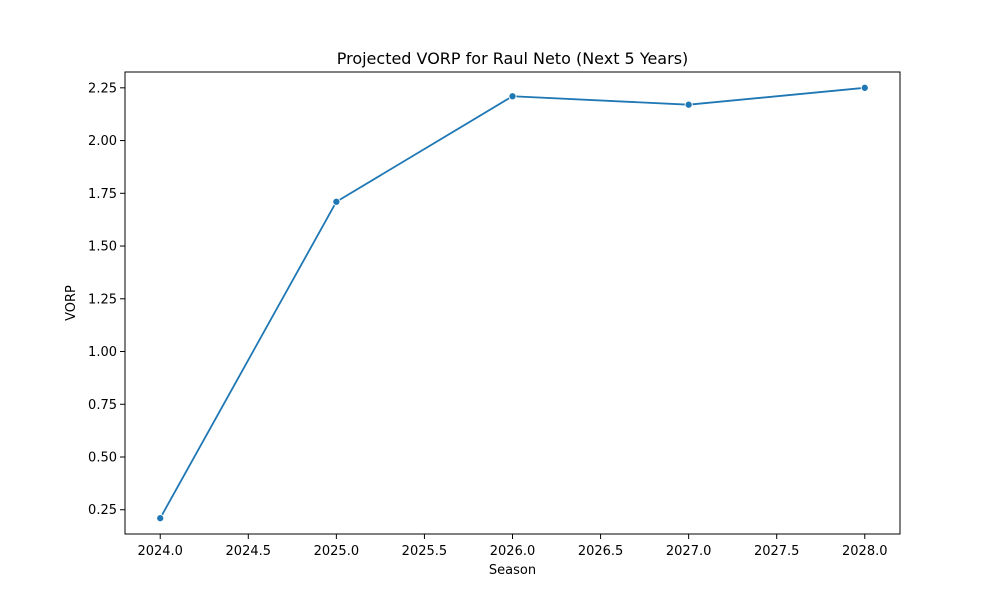 The height and width of the screenshot is (600, 1000). I want to click on y-axis-ticks: 0.25 0.50 0.75 1.00 1.25 1.50 1.75 2.00 2.25, so click(106, 299).